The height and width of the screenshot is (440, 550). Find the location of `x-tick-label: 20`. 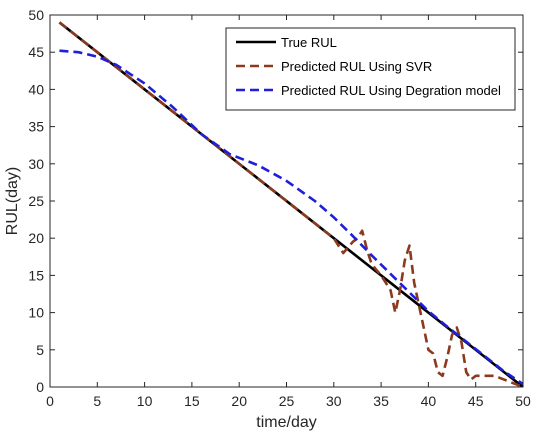

x-tick-label: 20 is located at coordinates (239, 401).